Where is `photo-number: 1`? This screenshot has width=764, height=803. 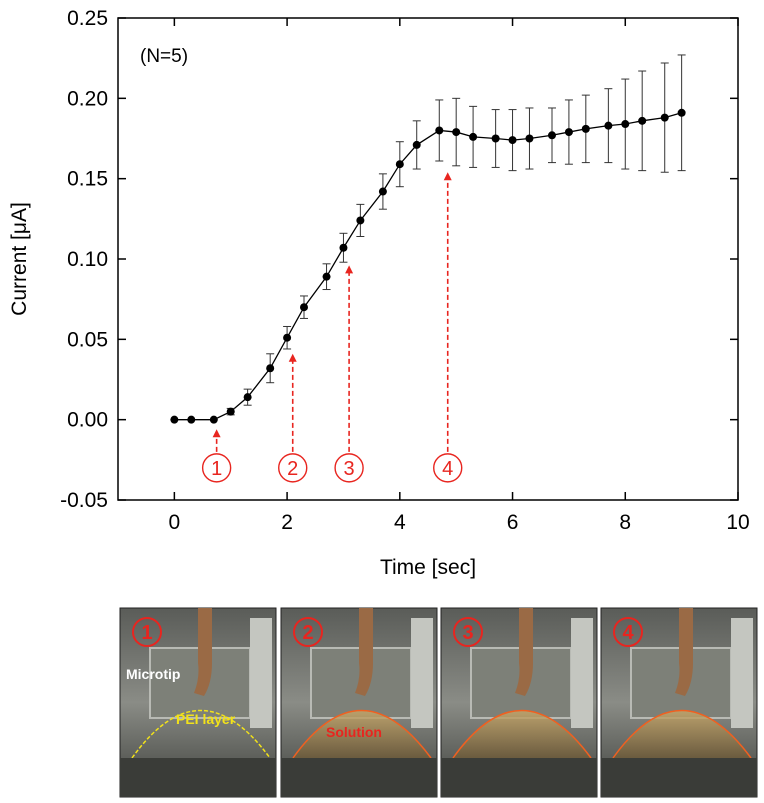
photo-number: 1 is located at coordinates (146, 633).